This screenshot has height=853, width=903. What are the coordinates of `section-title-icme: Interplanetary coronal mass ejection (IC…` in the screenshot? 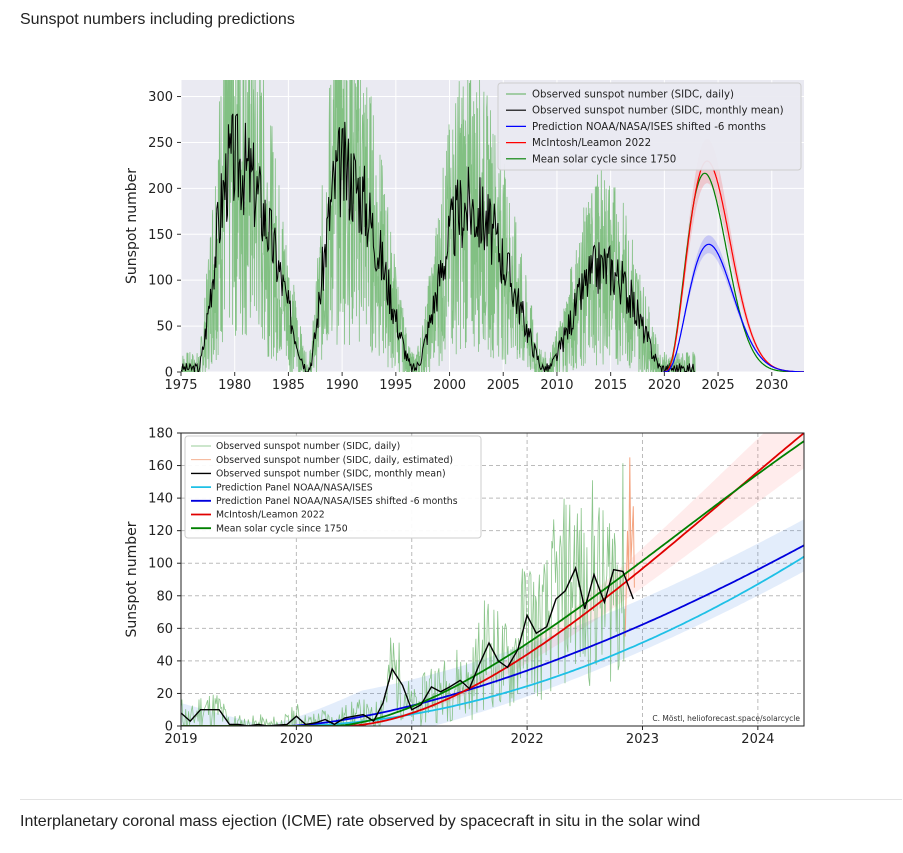 It's located at (360, 821).